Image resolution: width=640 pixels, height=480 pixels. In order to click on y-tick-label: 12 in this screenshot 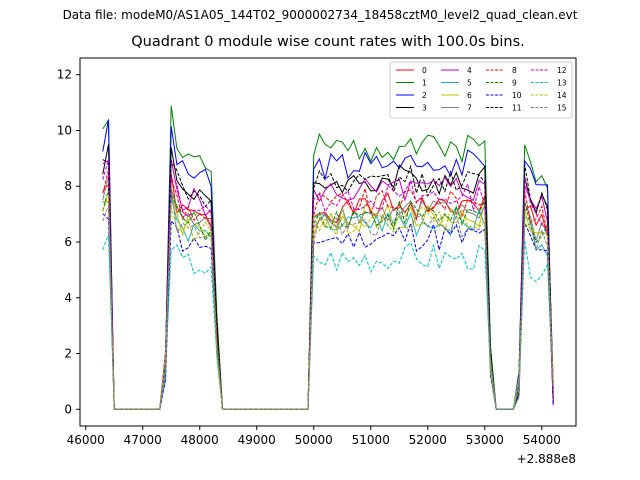, I will do `click(64, 75)`.